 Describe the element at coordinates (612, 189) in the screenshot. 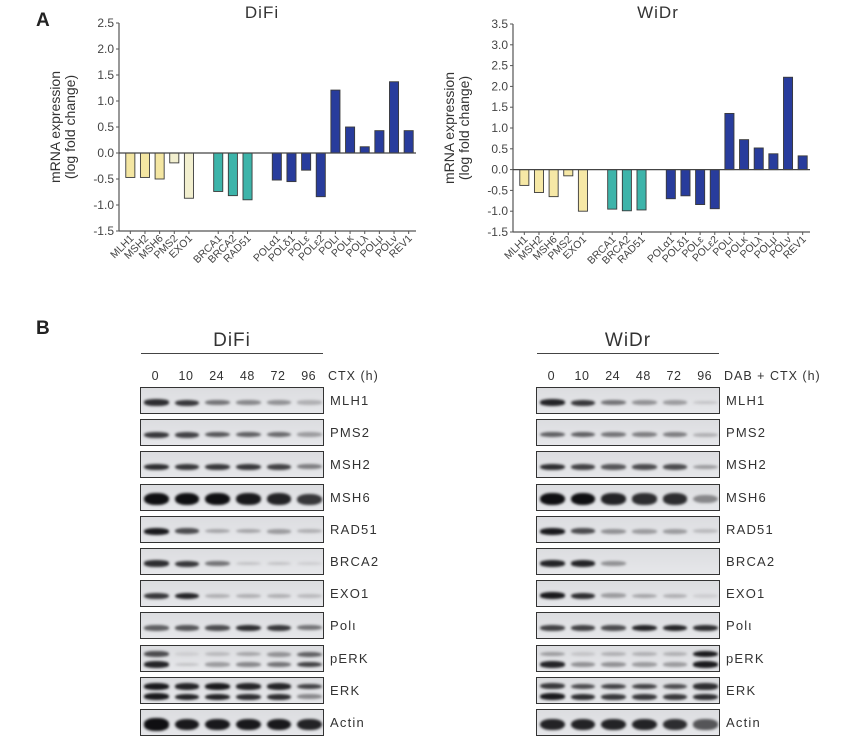

I see `bar-brca1` at that location.